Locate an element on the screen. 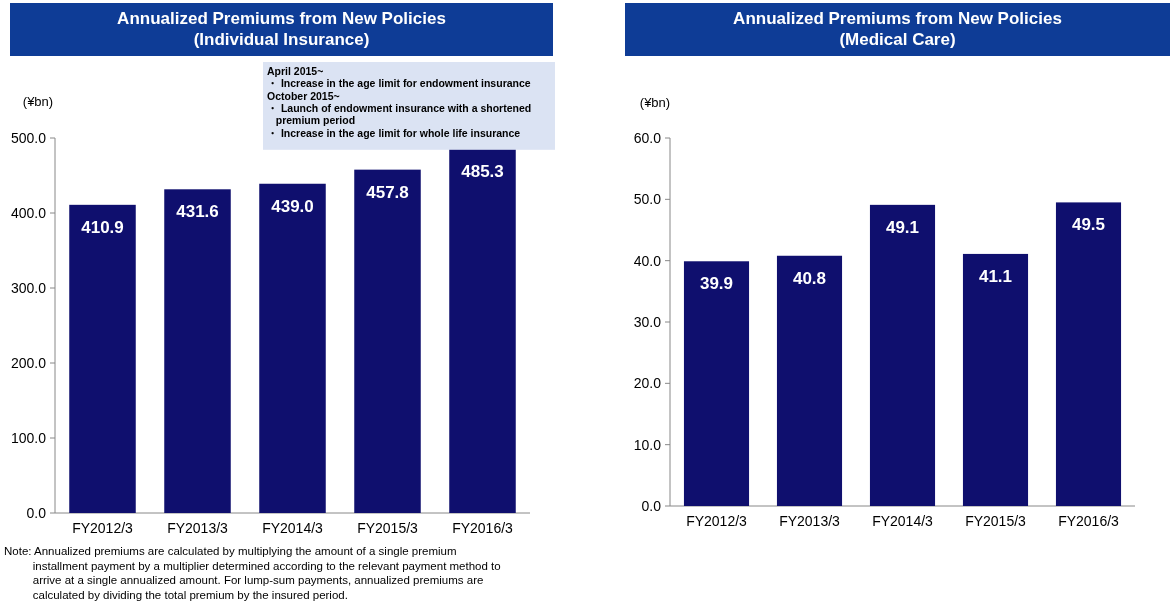 This screenshot has width=1173, height=606. data-label: 49.1 is located at coordinates (902, 227).